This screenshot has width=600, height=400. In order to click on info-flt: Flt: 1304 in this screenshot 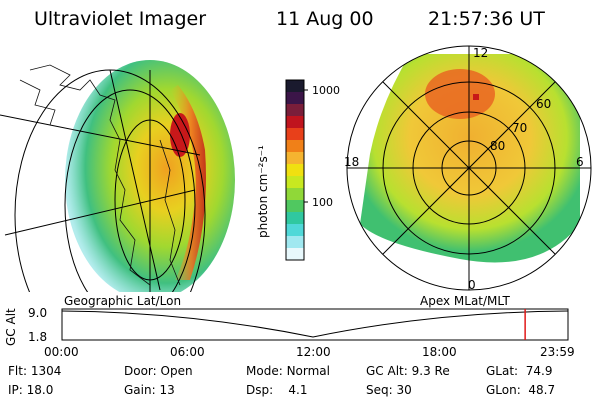, I will do `click(34, 371)`.